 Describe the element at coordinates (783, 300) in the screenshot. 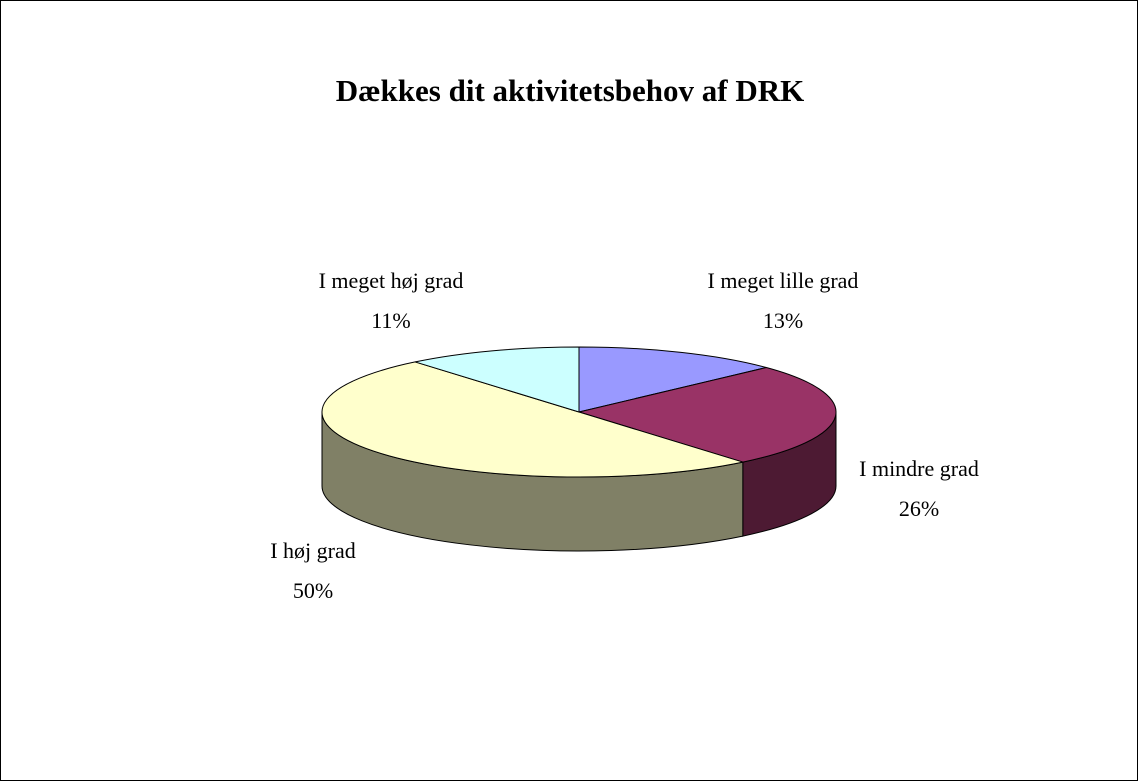

I see `slice-label-meget-lille: I meget lille grad 13%` at that location.